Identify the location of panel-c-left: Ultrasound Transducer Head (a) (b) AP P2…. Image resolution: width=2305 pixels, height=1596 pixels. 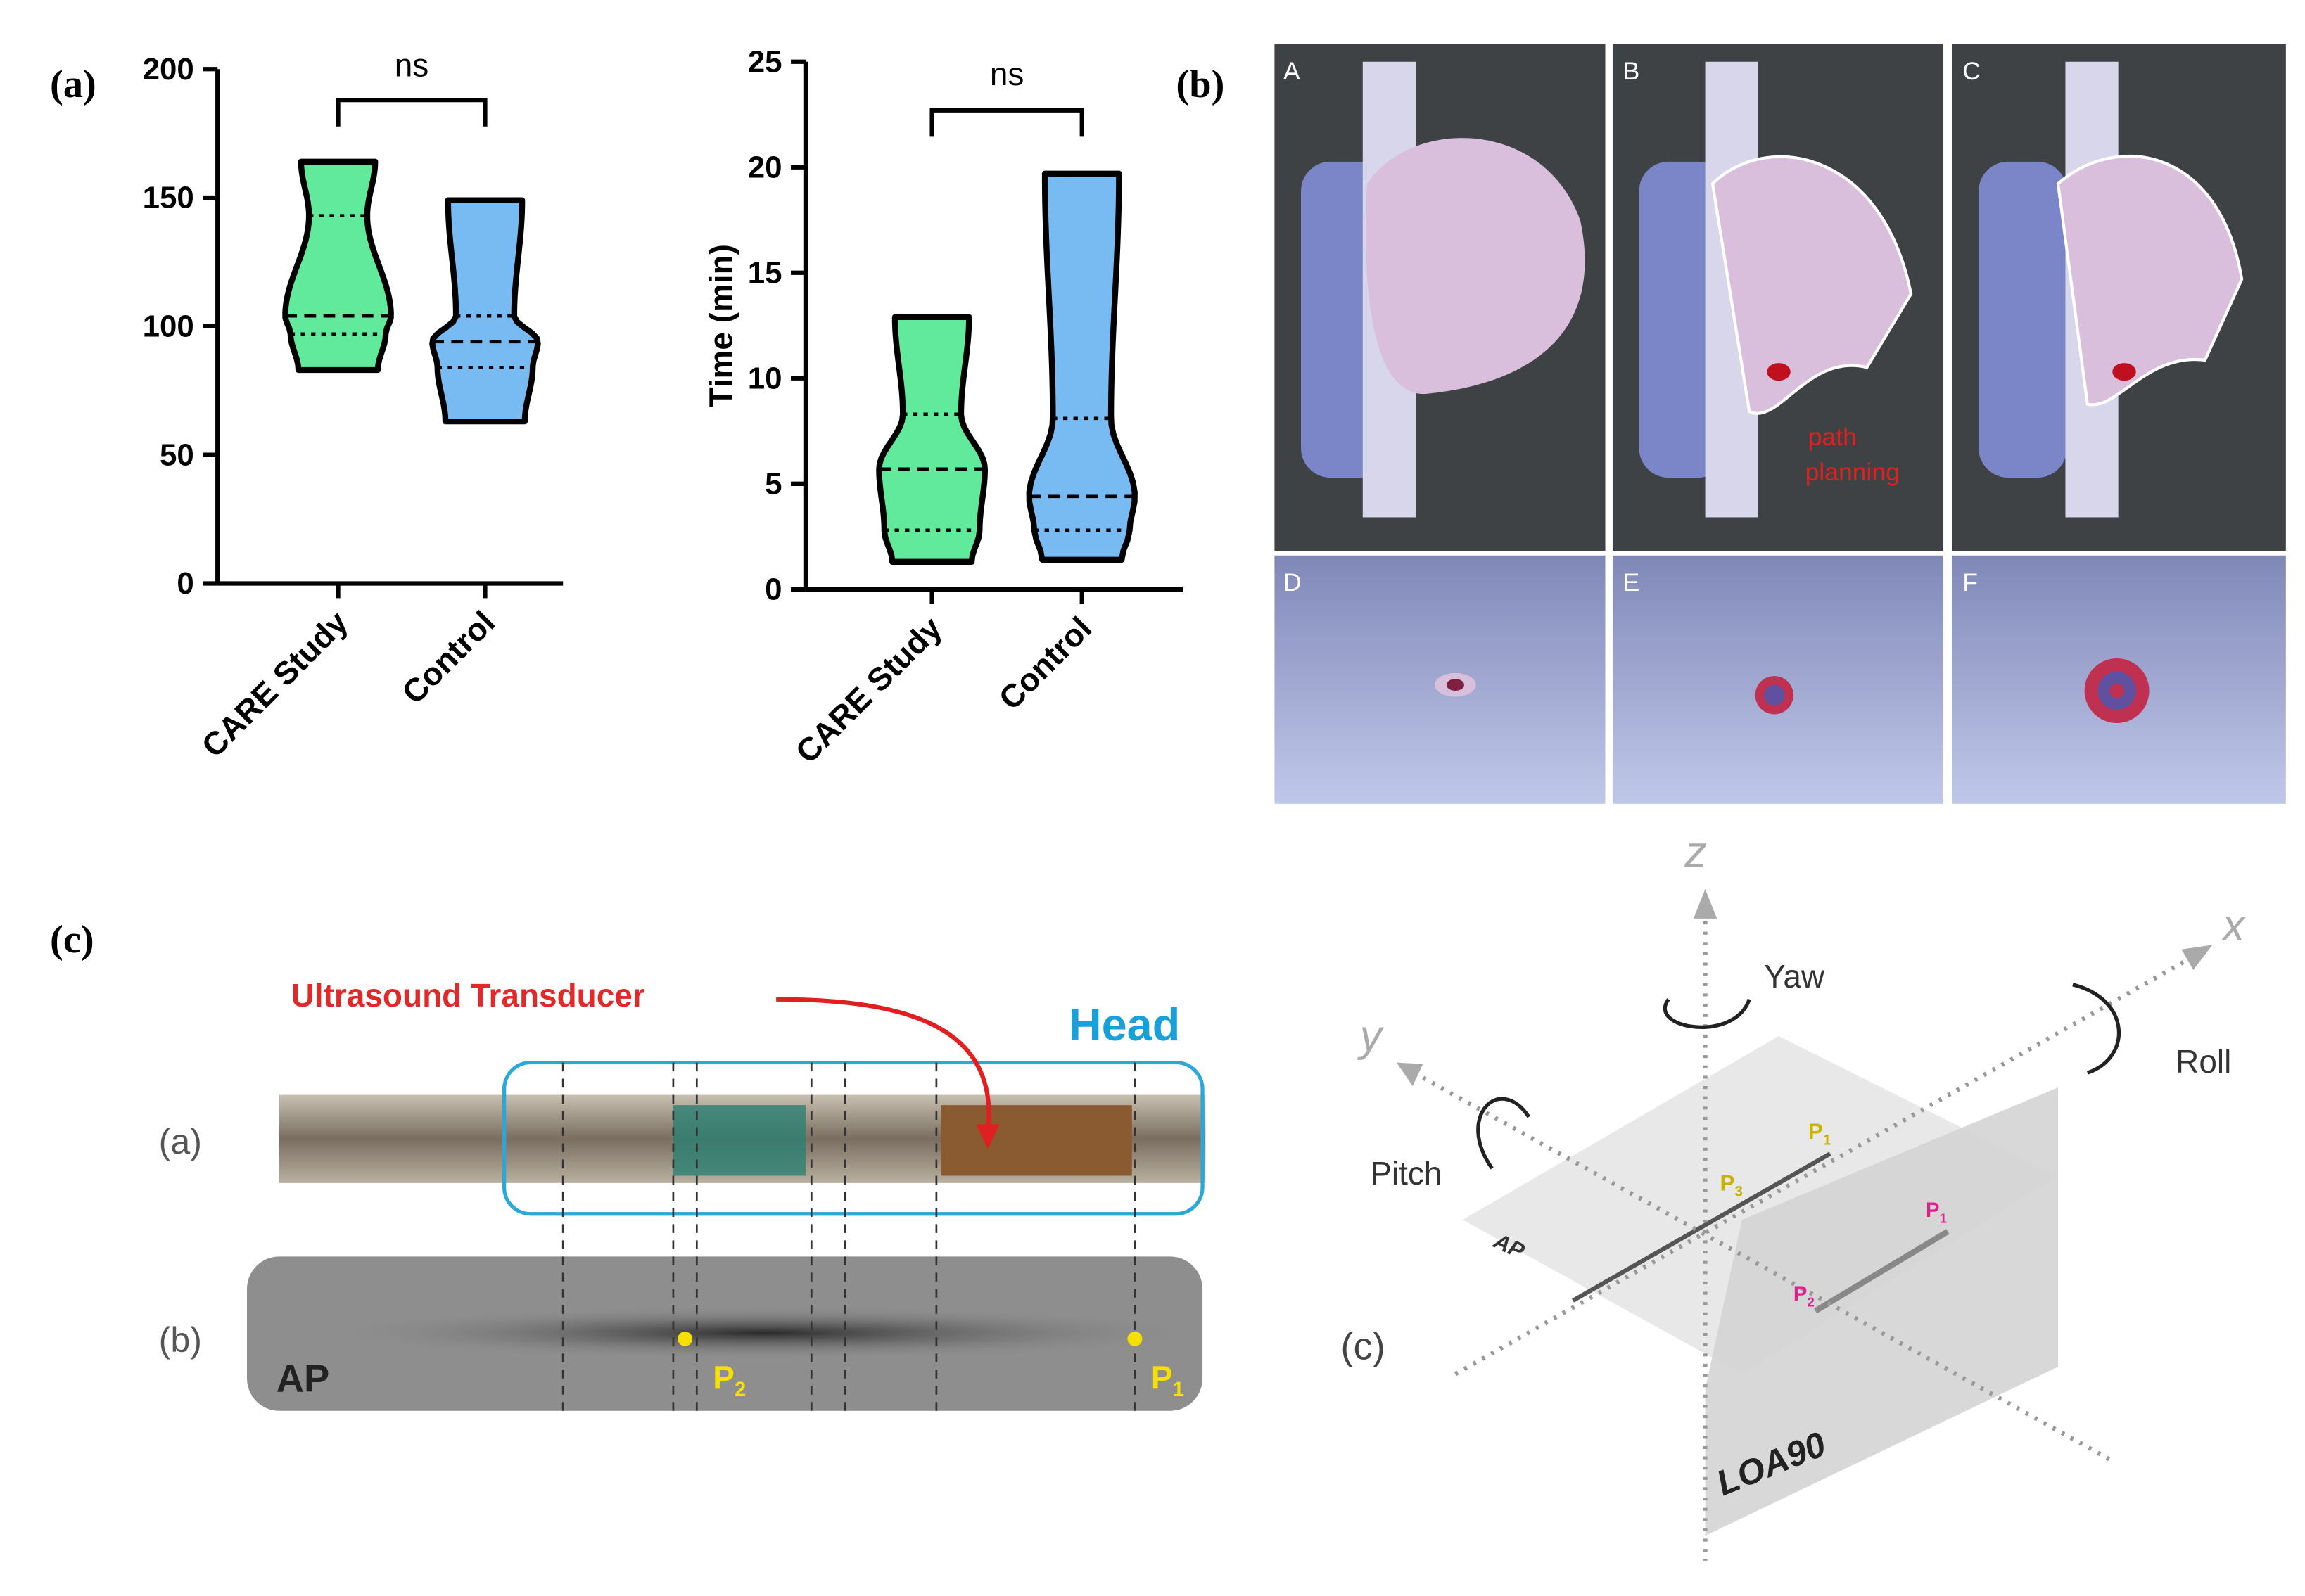
(683, 1194).